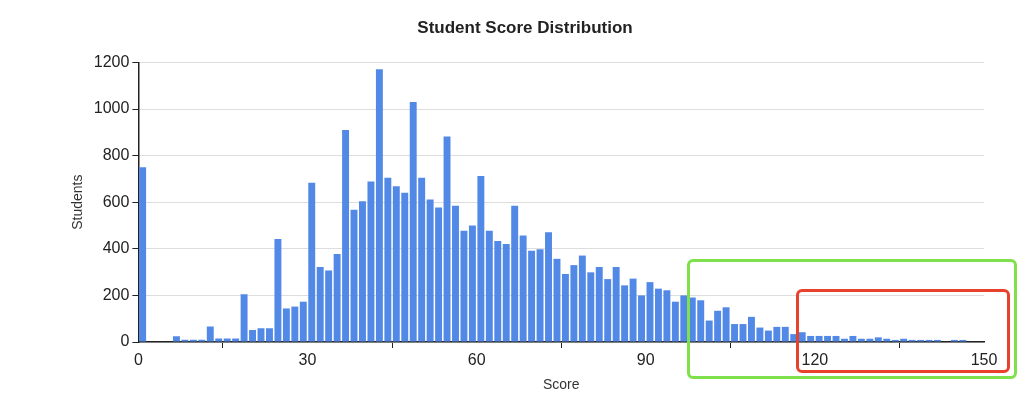 This screenshot has width=1024, height=406. Describe the element at coordinates (561, 384) in the screenshot. I see `x-axis-title: Score` at that location.